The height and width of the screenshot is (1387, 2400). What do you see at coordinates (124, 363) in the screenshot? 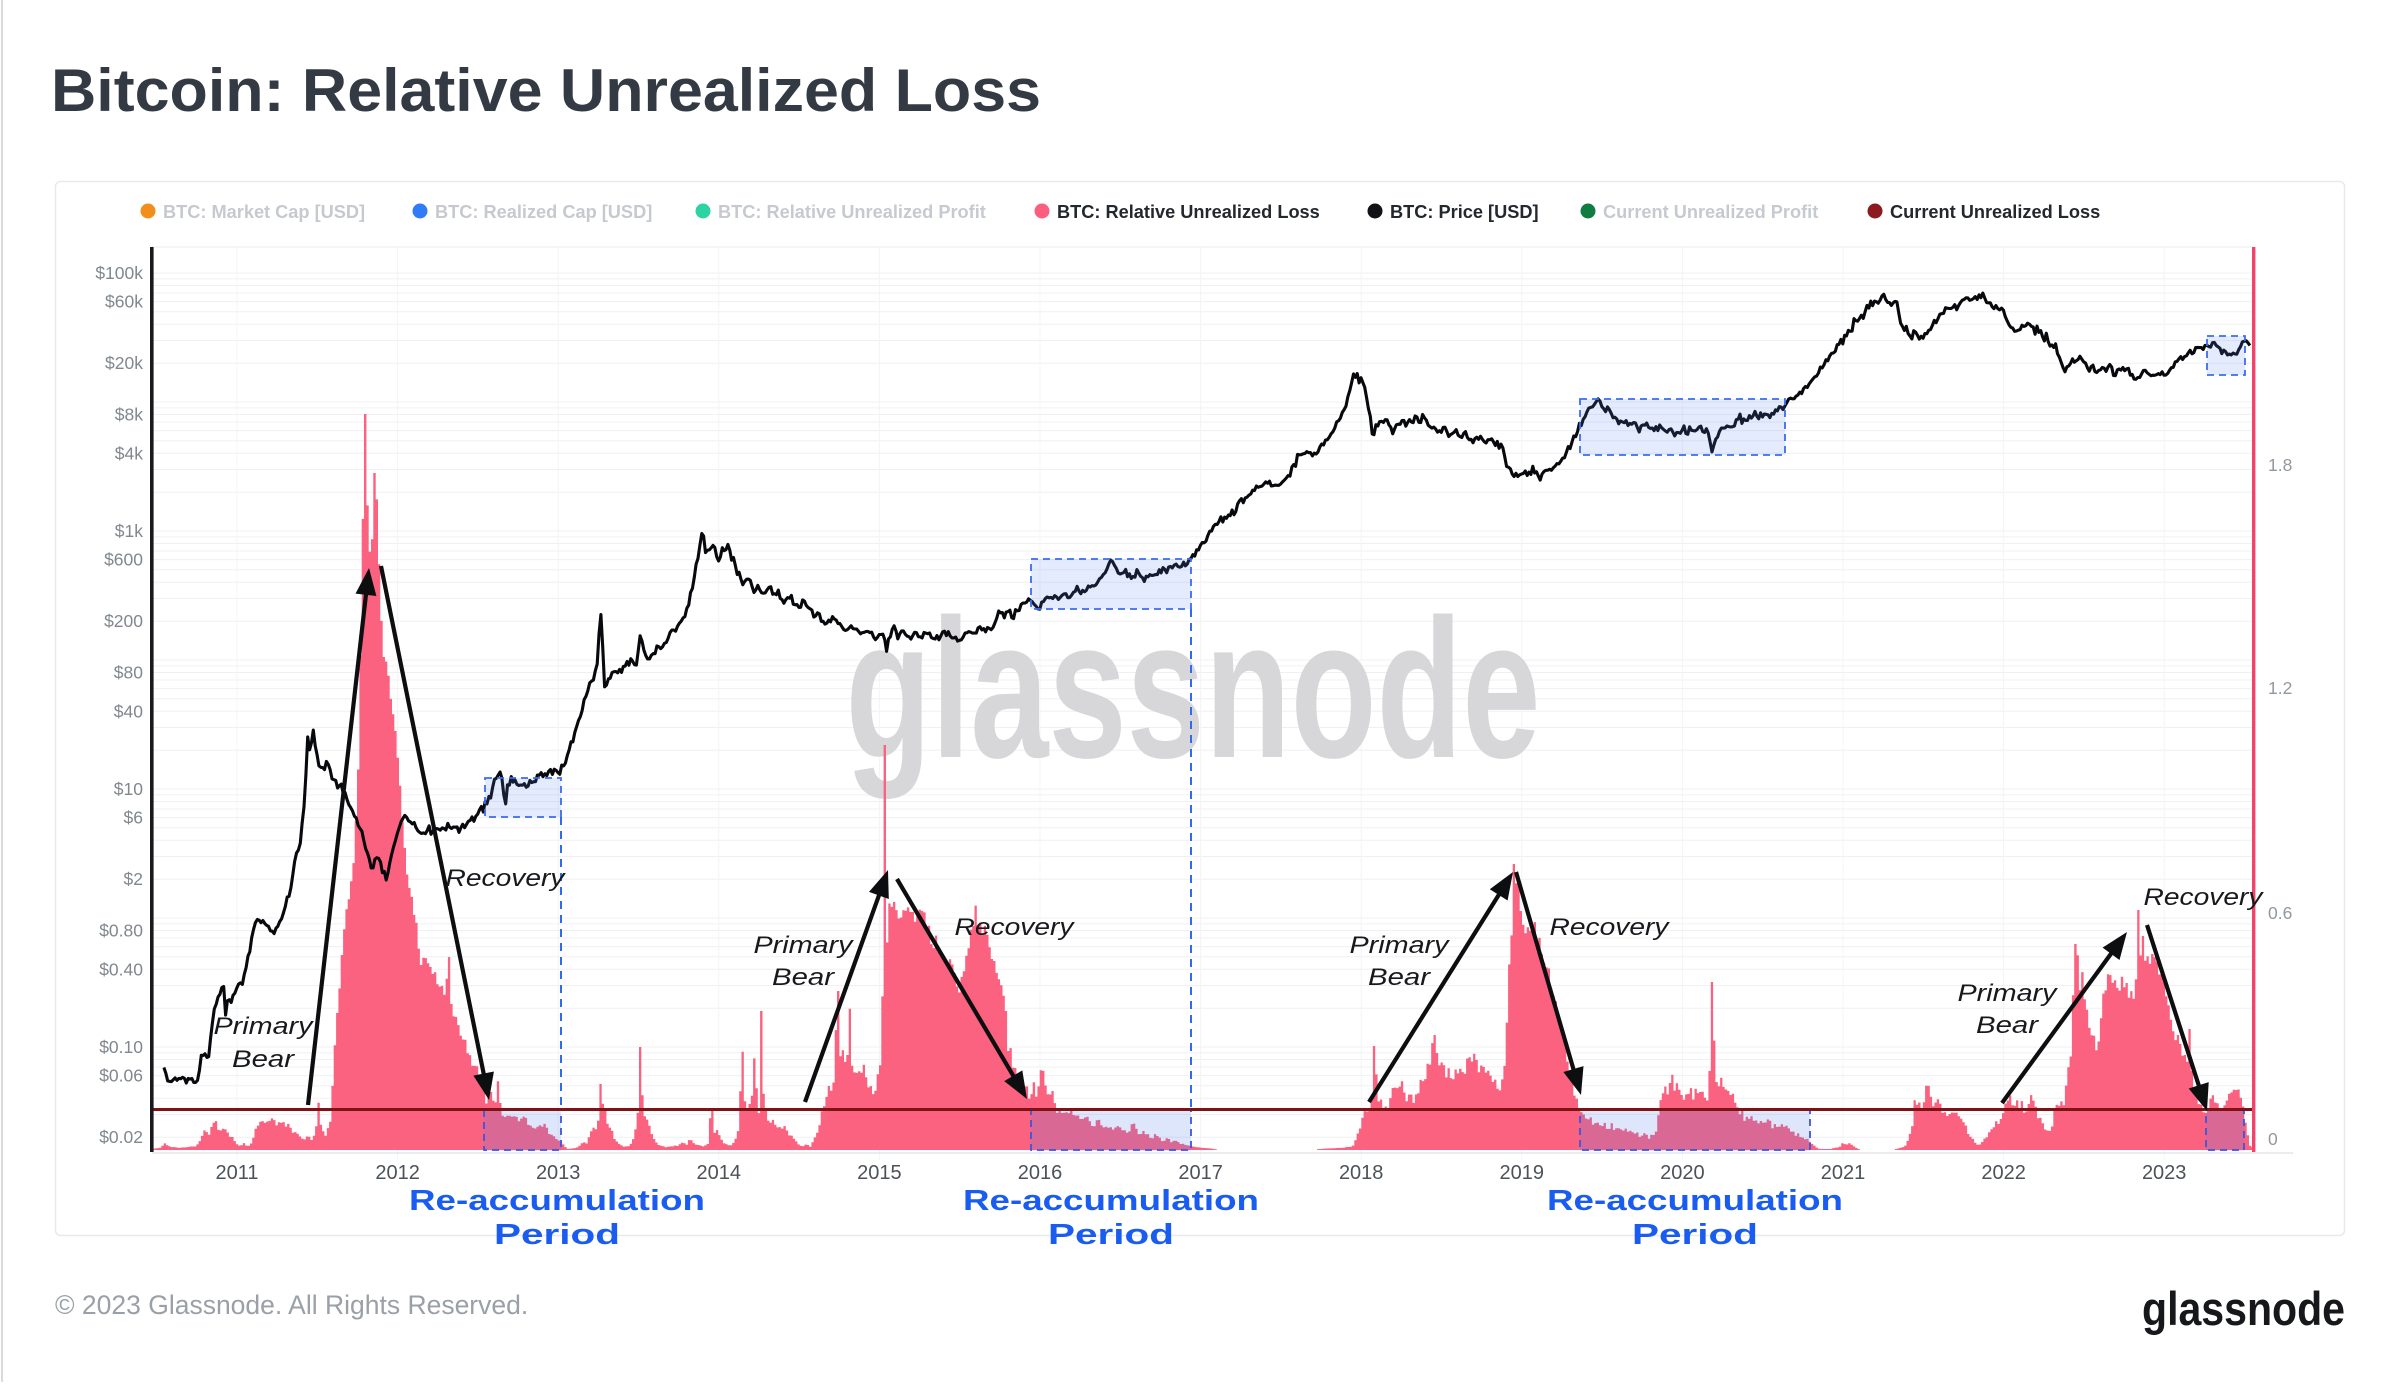
I see `svg-text: $20k` at bounding box center [124, 363].